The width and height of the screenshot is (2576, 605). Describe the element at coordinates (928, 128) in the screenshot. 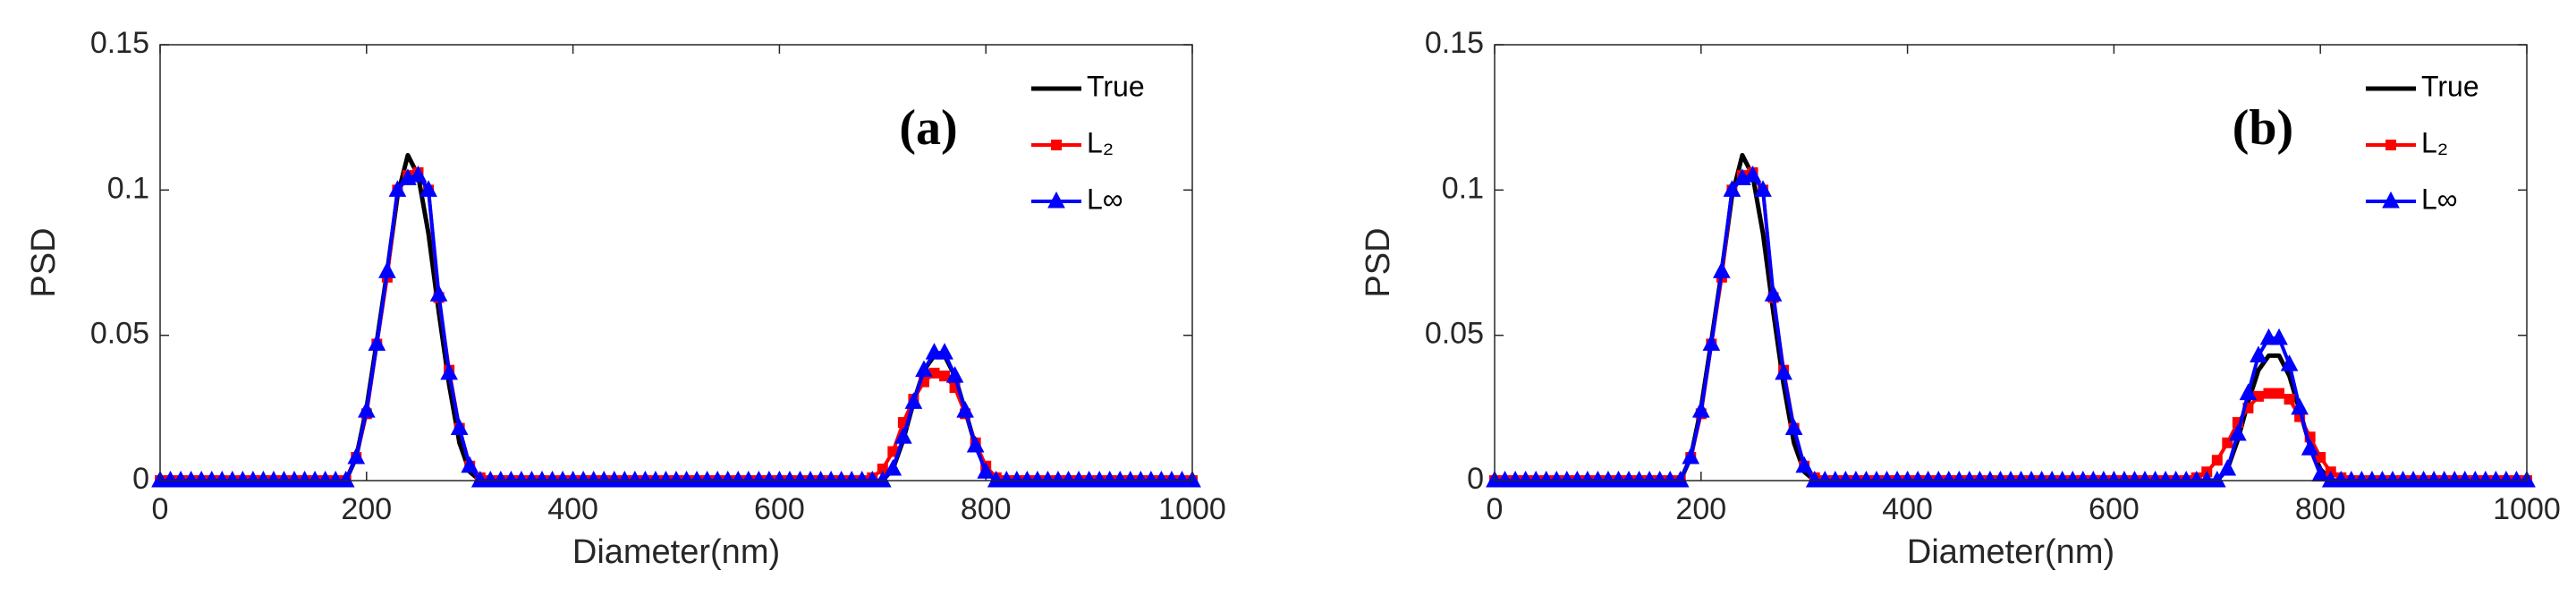

I see `panel-annotation: (a)` at that location.